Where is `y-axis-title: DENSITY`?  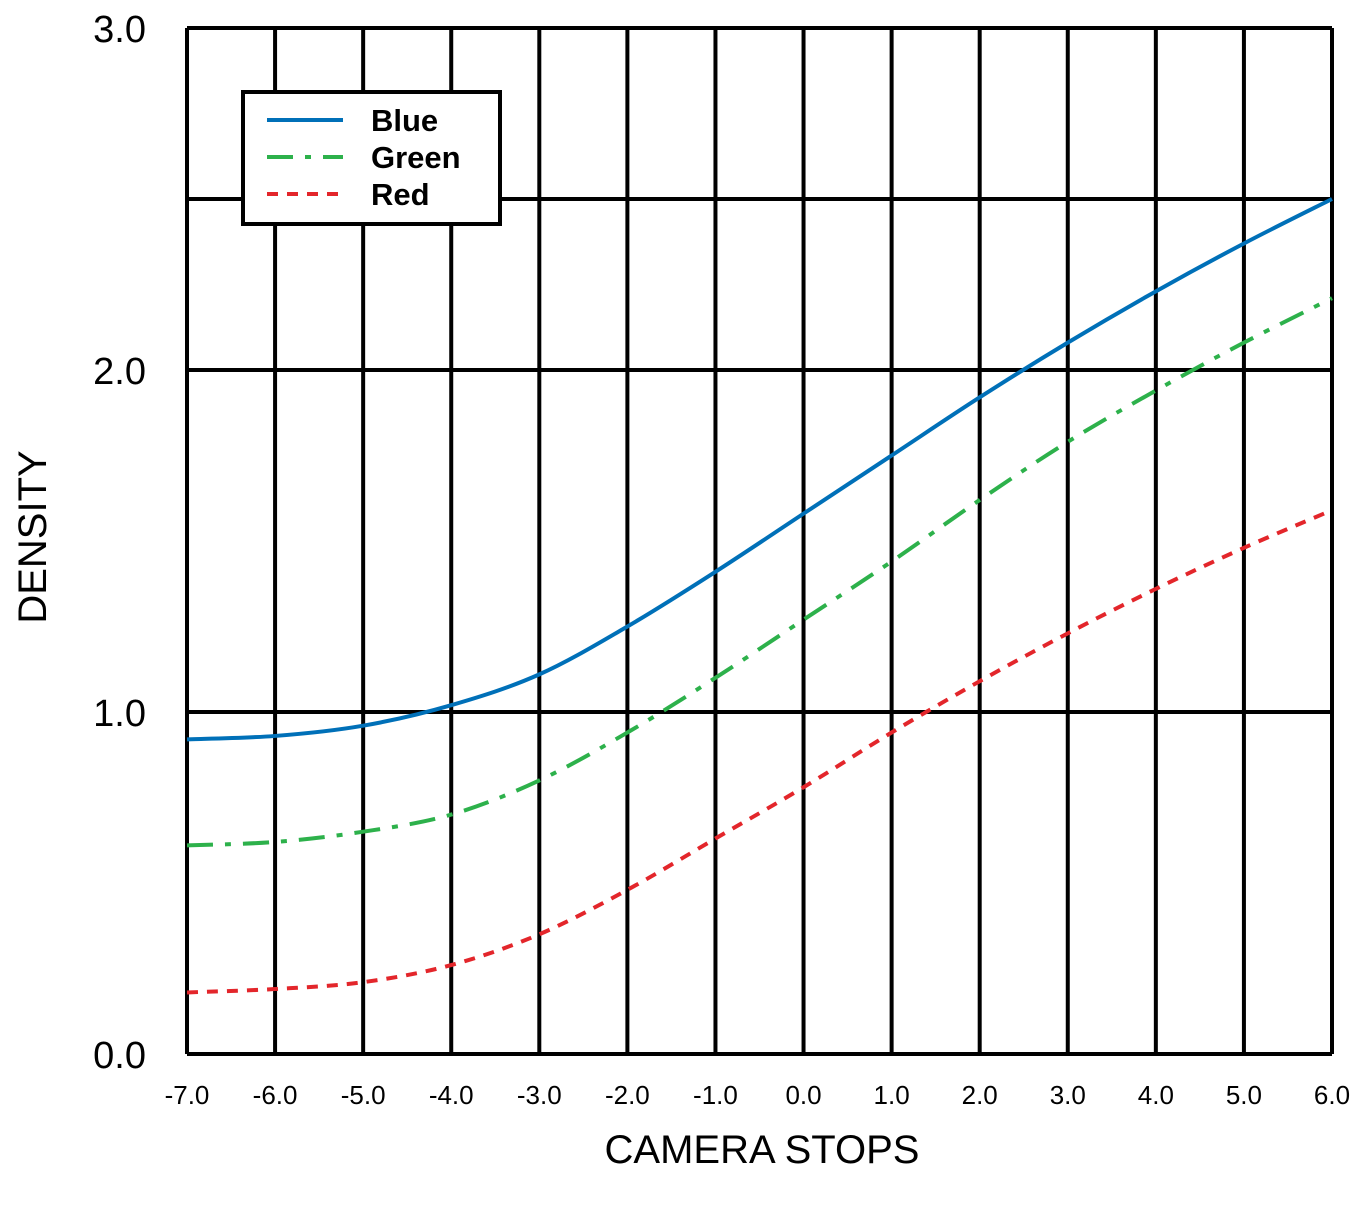 y-axis-title: DENSITY is located at coordinates (33, 536).